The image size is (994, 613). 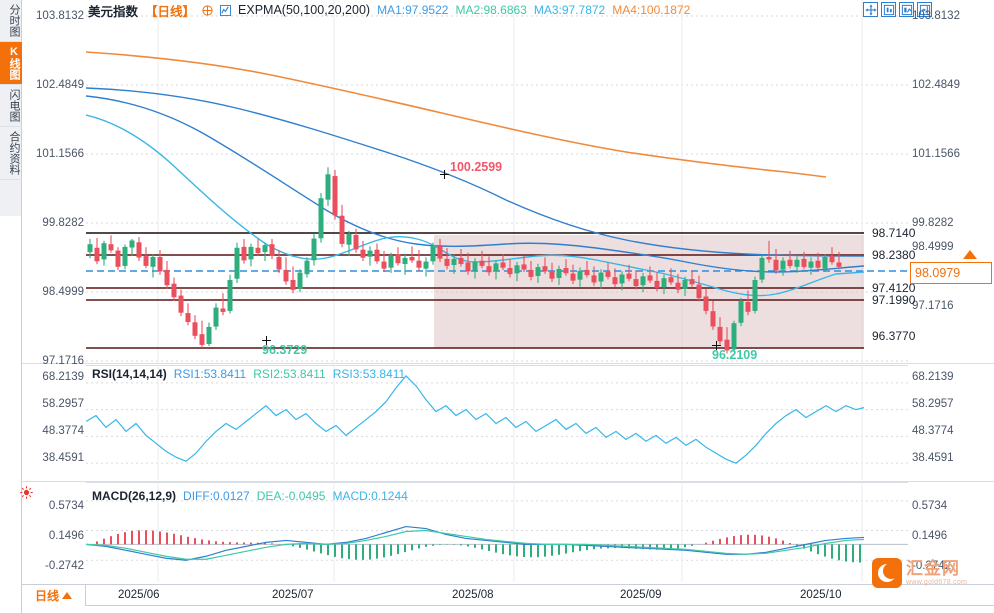 I want to click on rsi1-value: RSI1:53.8411, so click(x=210, y=374).